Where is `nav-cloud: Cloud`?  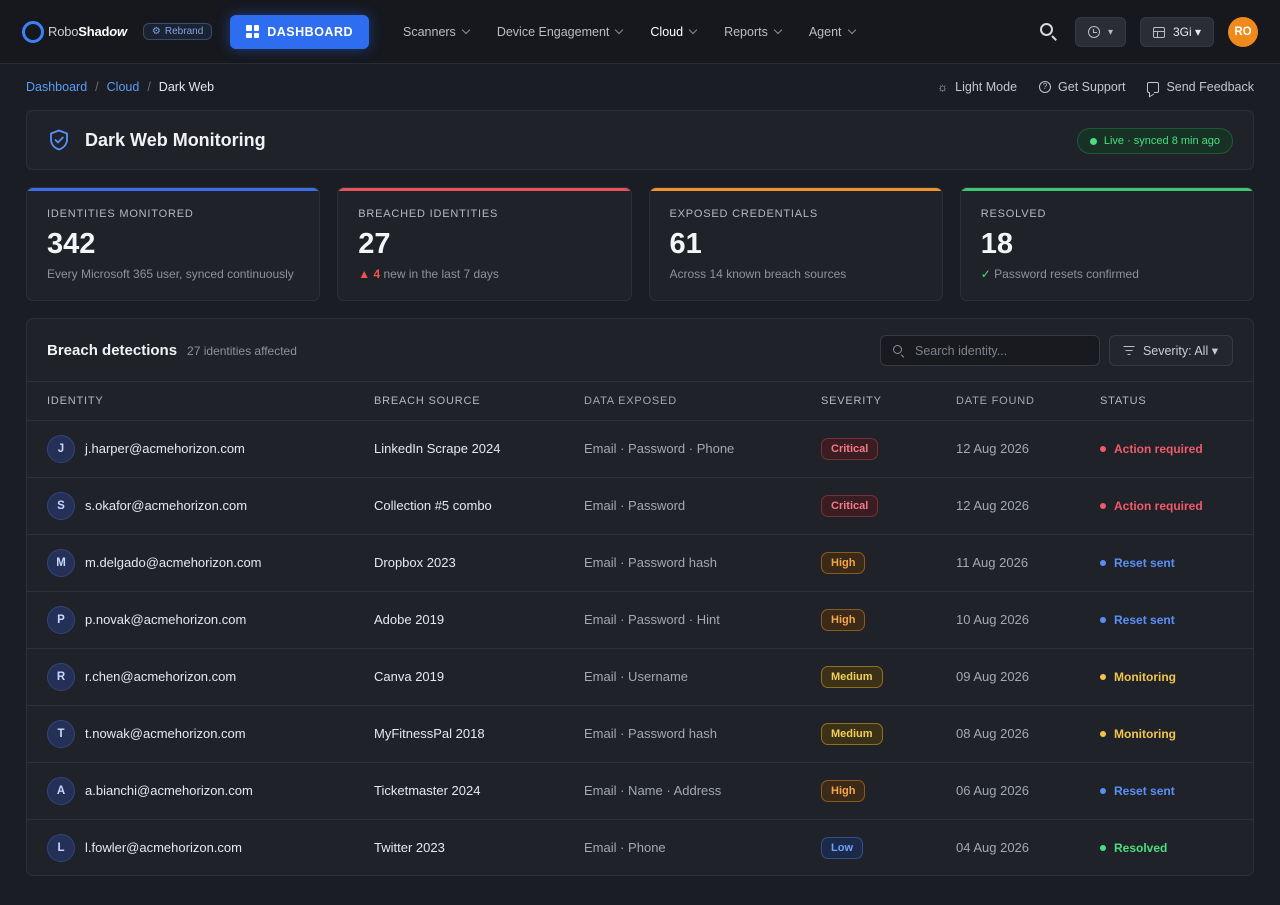
nav-cloud: Cloud is located at coordinates (674, 32).